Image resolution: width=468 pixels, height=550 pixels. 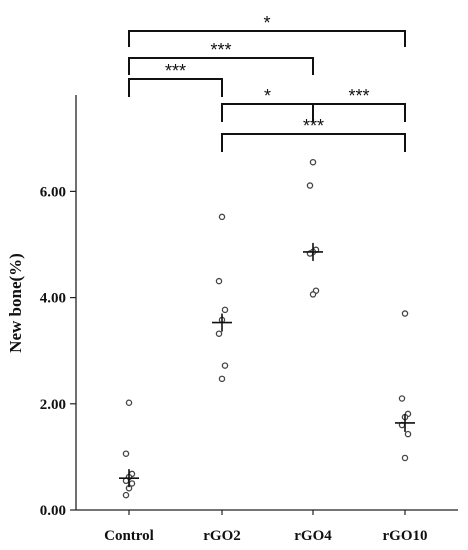 I want to click on y-tick-label: 6.00, so click(x=53, y=192).